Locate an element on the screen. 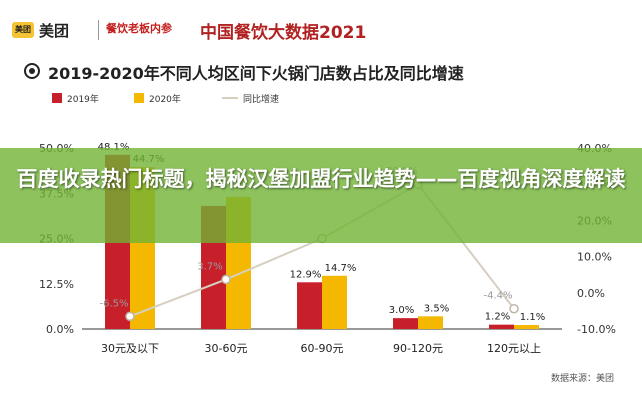 This screenshot has width=642, height=400. brand-header: 美团 美团 餐饮老板内参 中国餐饮大数据2021 is located at coordinates (321, 26).